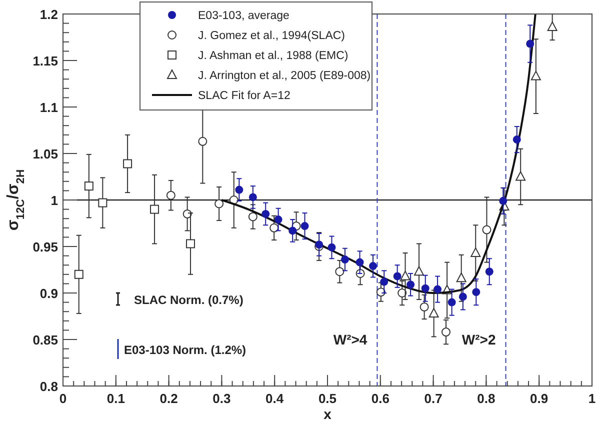 Image resolution: width=605 pixels, height=423 pixels. I want to click on x-tick-label: 0.8, so click(486, 398).